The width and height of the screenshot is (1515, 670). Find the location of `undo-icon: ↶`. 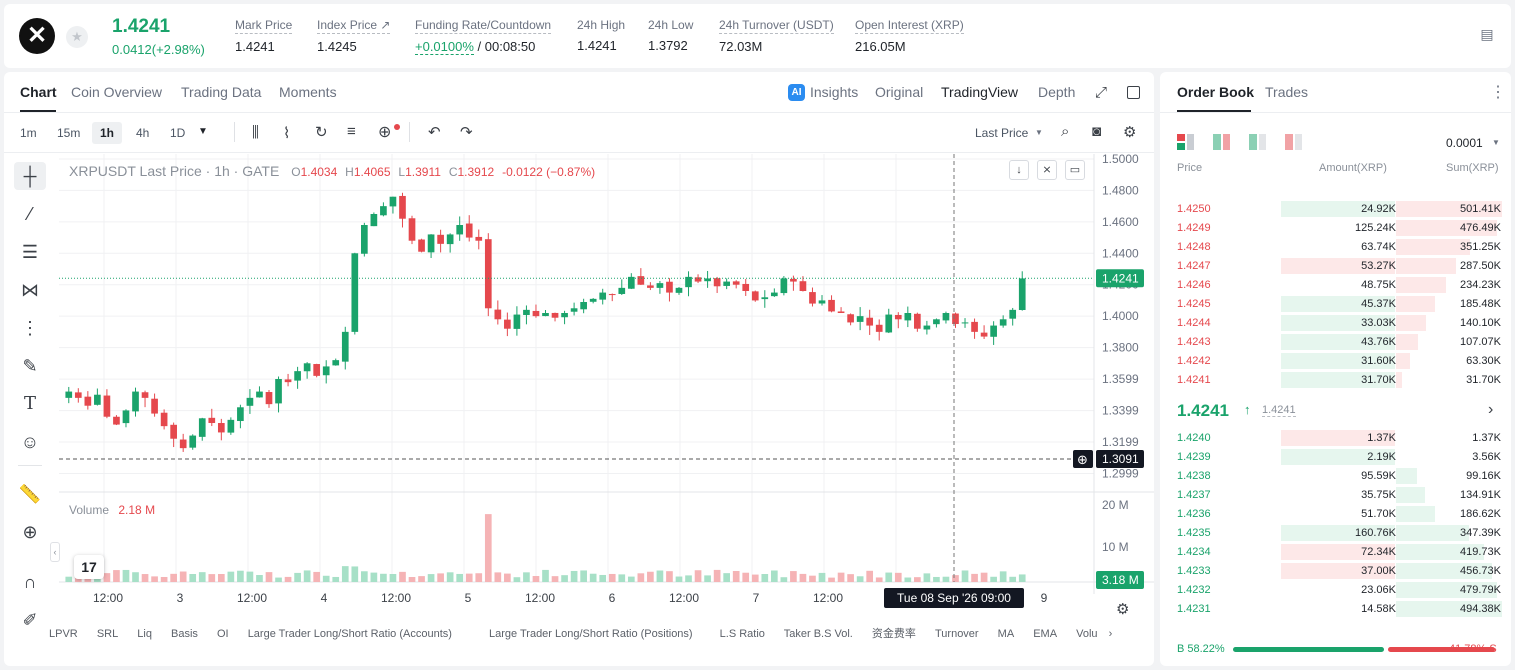

undo-icon: ↶ is located at coordinates (434, 132).